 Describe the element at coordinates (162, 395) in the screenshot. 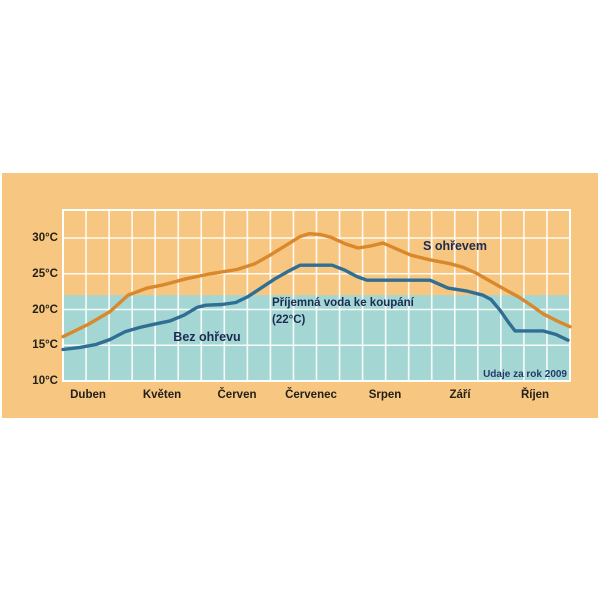

I see `month-label: Květen` at that location.